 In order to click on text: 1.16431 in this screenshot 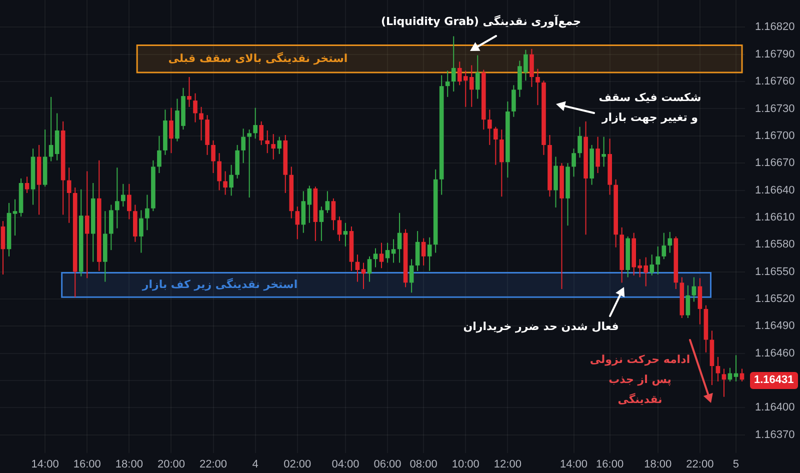, I will do `click(774, 380)`.